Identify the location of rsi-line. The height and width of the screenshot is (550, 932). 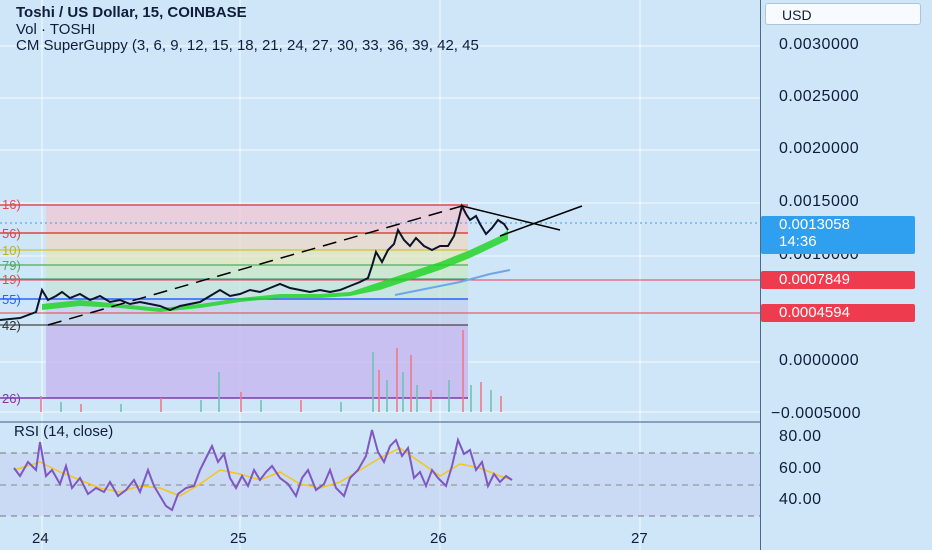
(263, 470).